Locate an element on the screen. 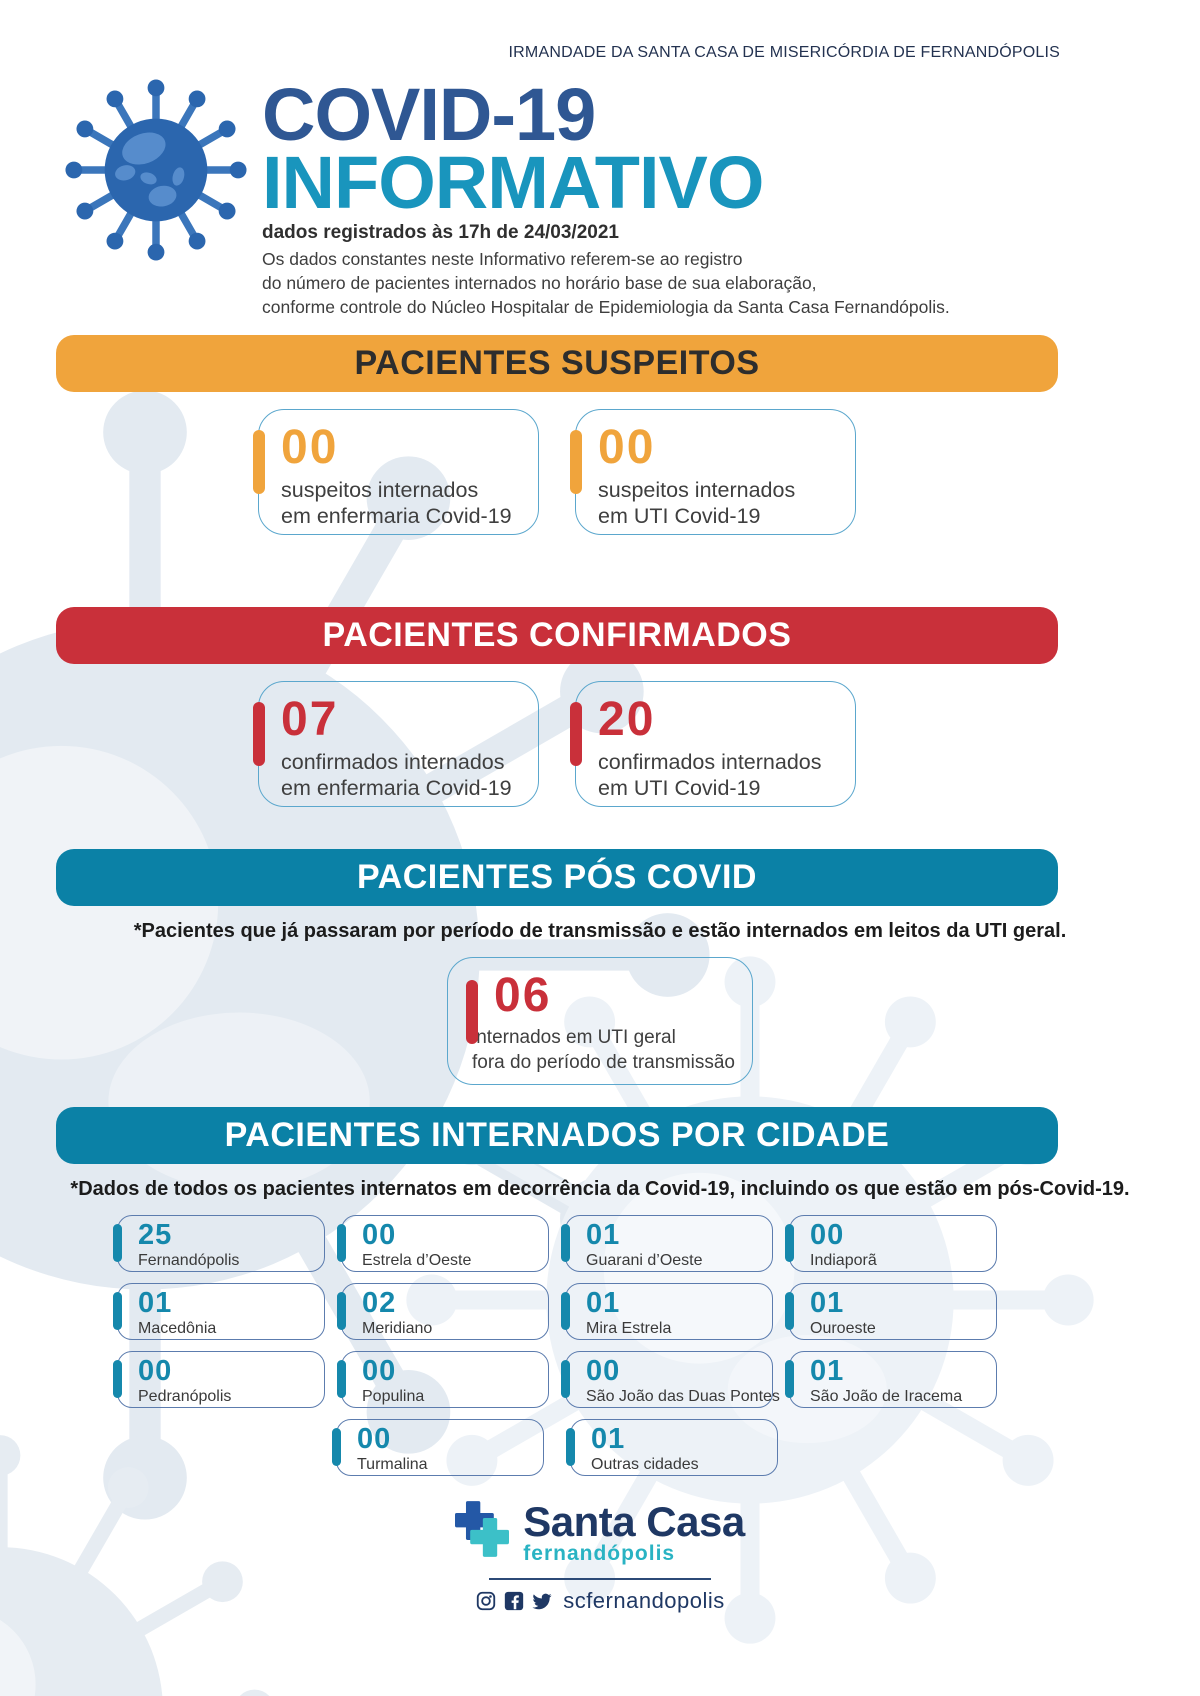 This screenshot has width=1200, height=1696. city-value: 02 is located at coordinates (379, 1303).